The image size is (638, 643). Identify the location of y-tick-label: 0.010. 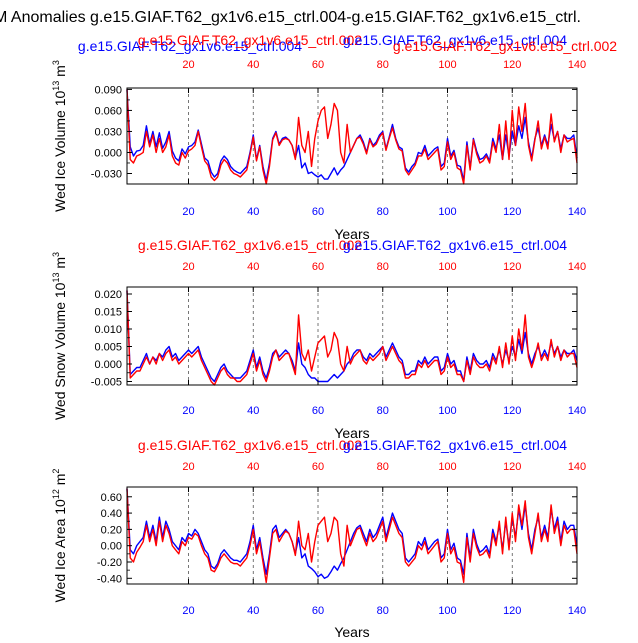
(108, 330).